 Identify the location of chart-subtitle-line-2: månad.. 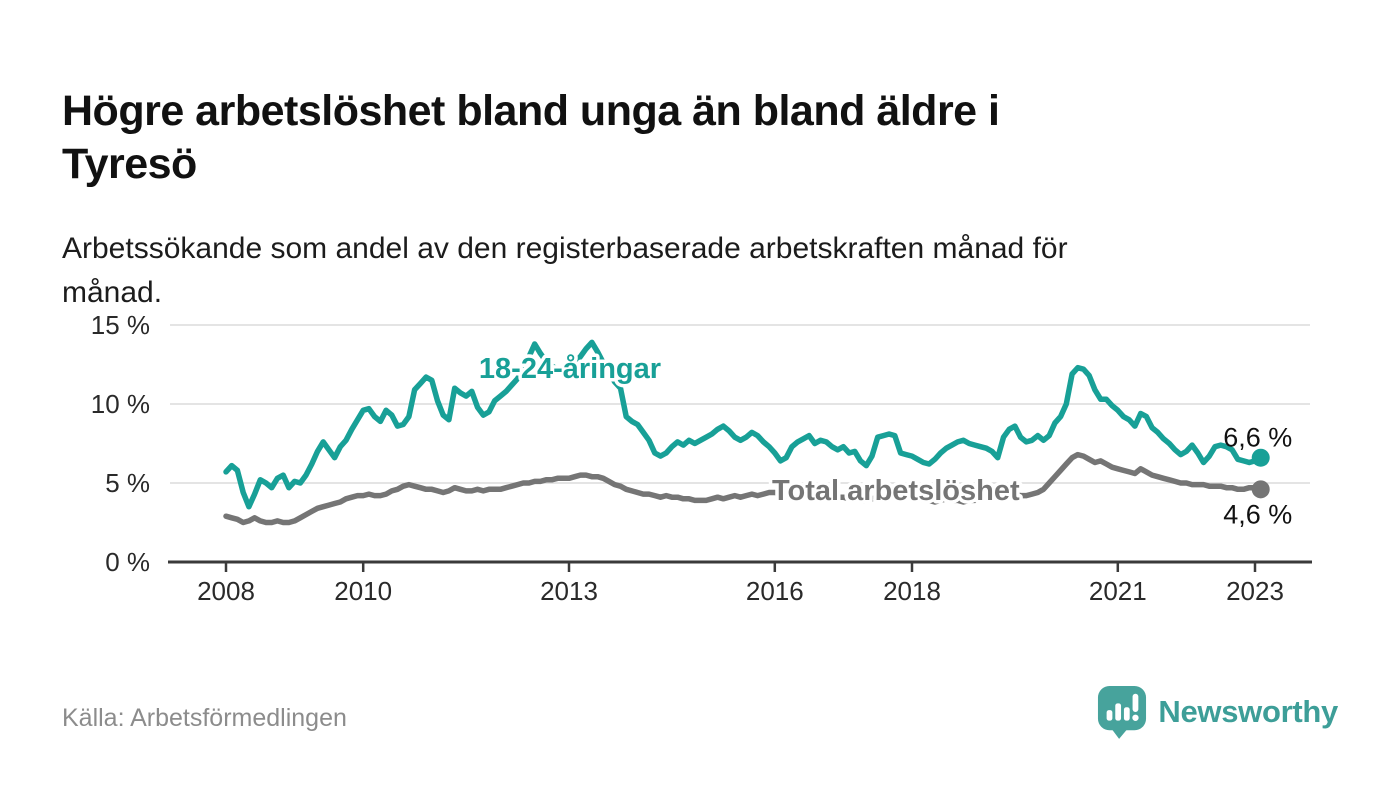
(112, 292).